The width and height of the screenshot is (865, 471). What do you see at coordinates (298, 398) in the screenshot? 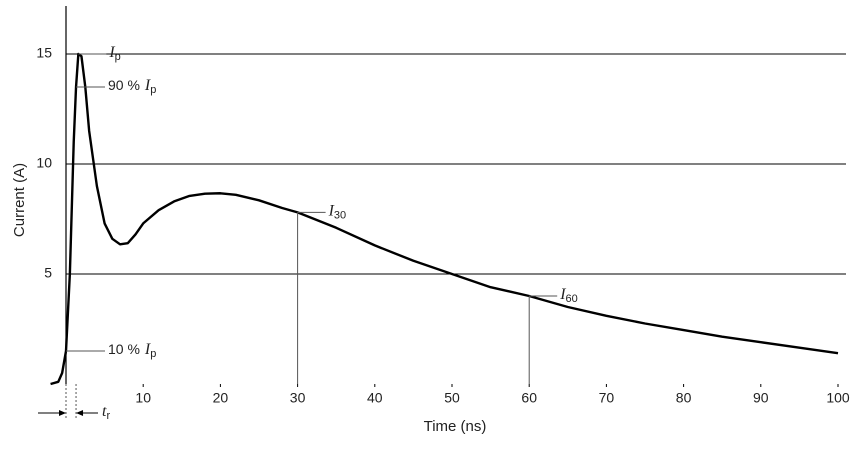
I see `x-tick-label: 30` at bounding box center [298, 398].